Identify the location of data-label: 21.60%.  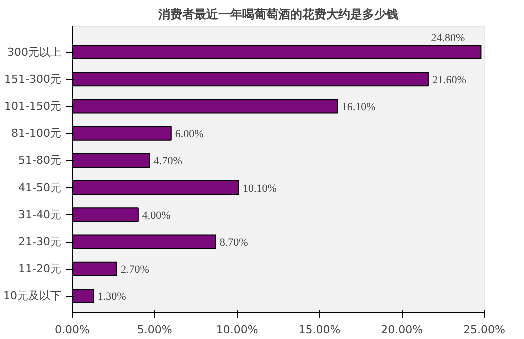
(449, 80).